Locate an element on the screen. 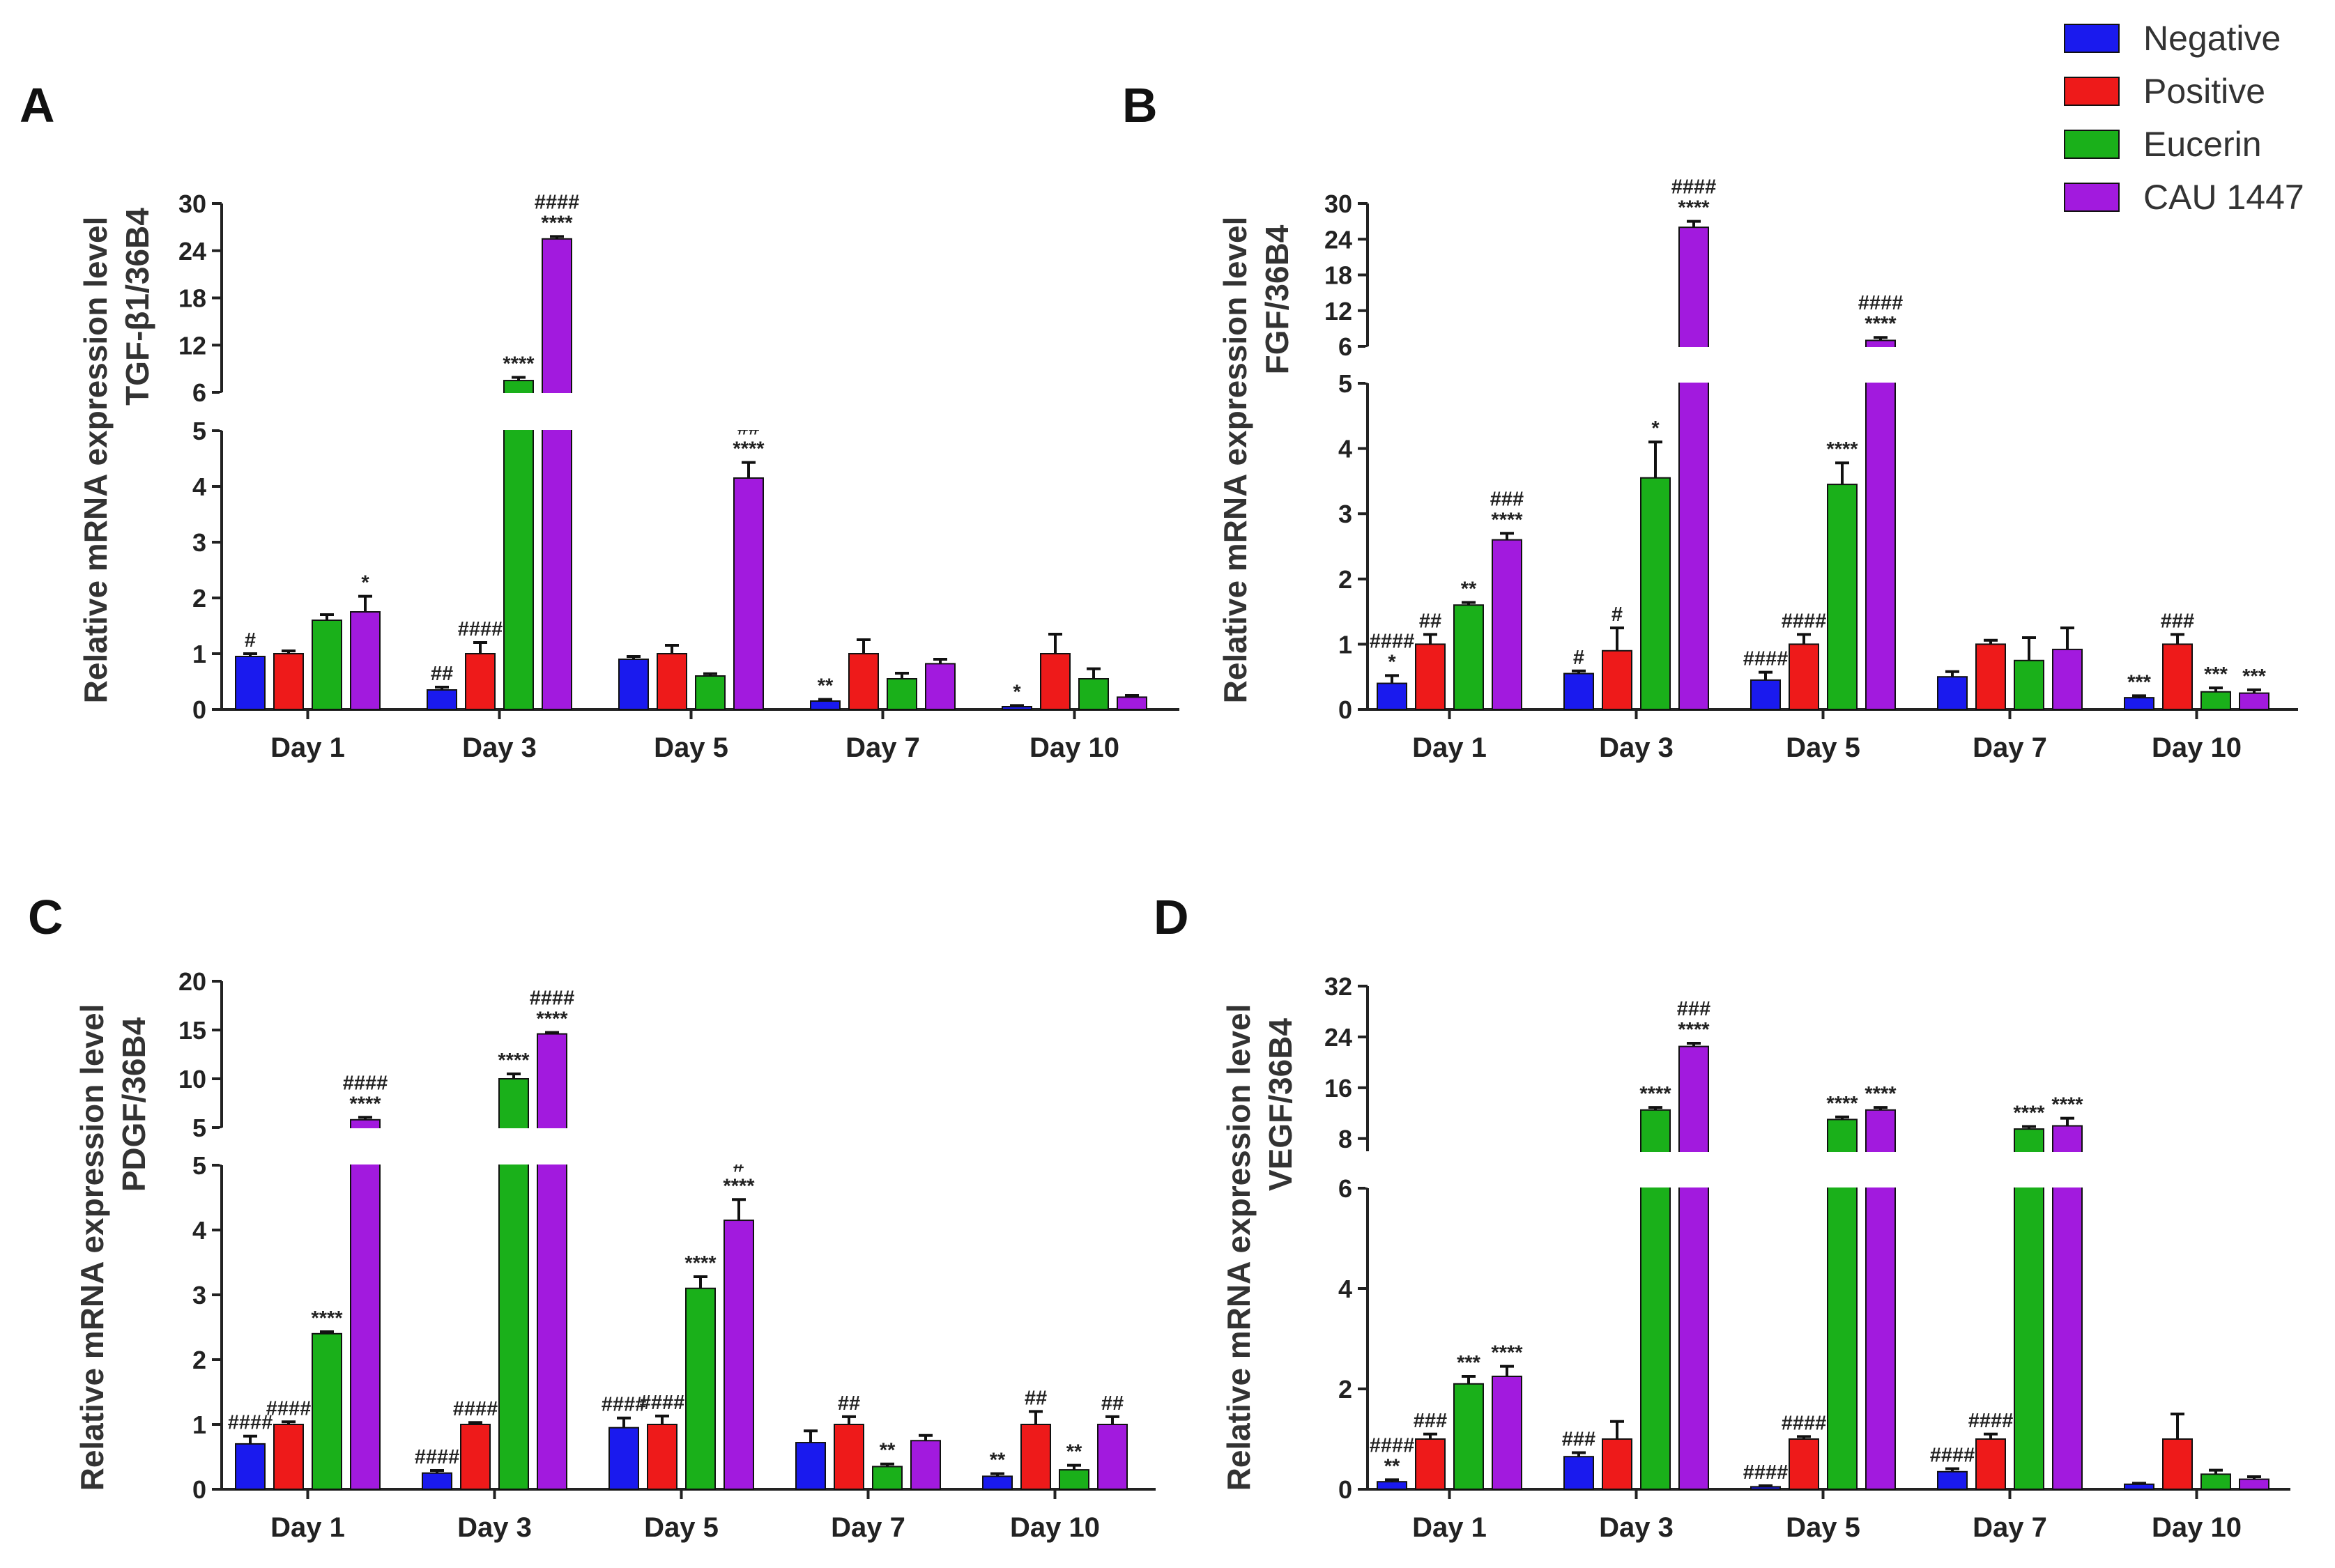  y-axis-label-line2: TGF-β1/36B4 is located at coordinates (137, 307).